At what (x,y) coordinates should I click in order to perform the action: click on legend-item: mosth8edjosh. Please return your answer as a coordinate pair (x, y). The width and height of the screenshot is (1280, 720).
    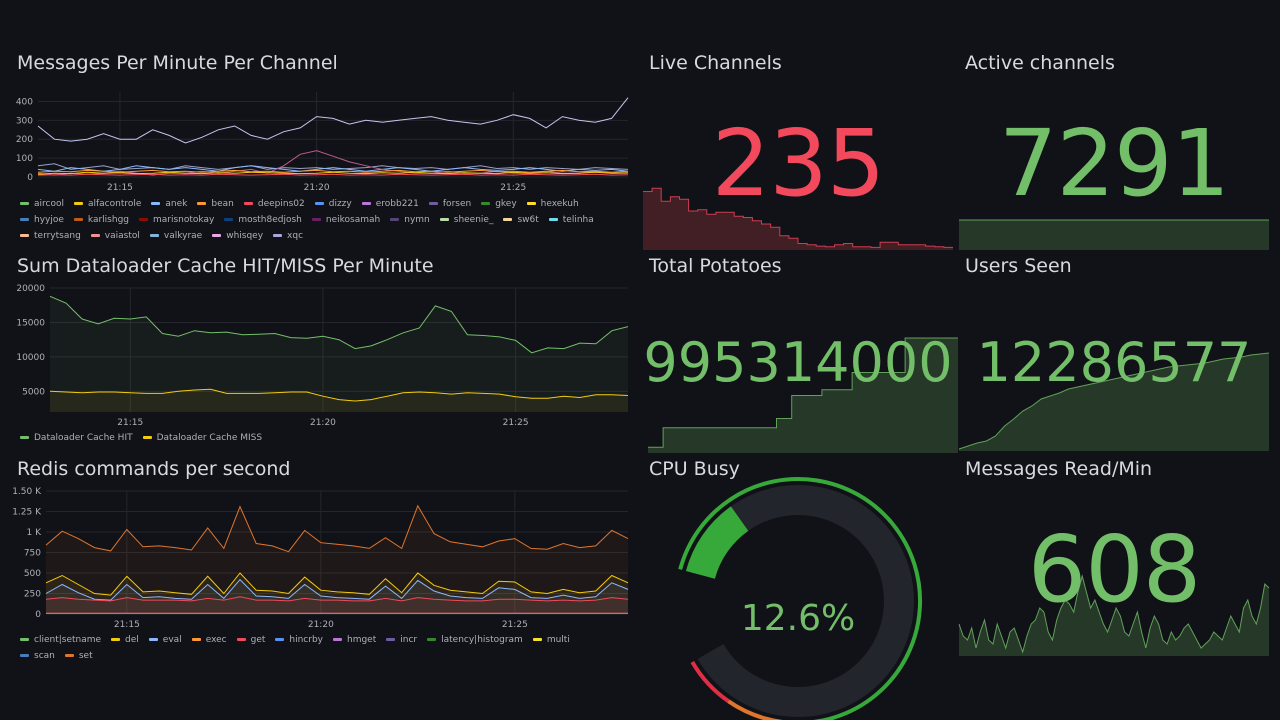
    Looking at the image, I should click on (263, 220).